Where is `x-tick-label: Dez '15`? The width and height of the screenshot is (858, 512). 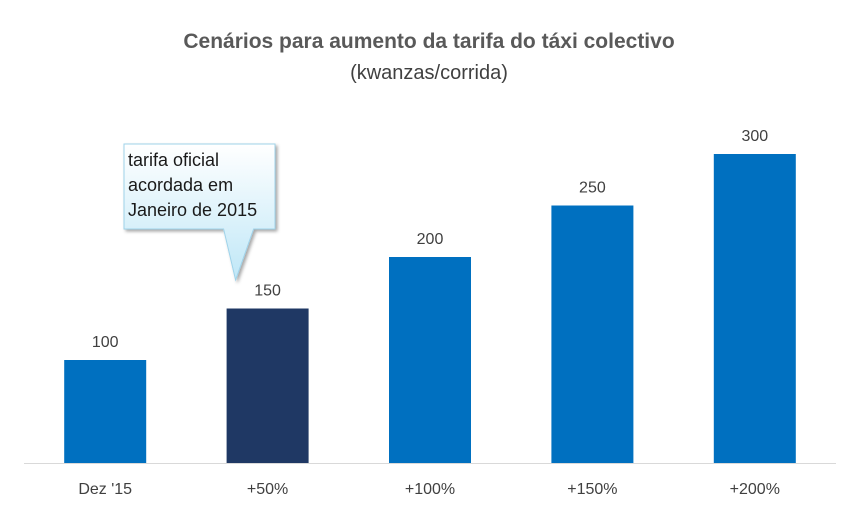
x-tick-label: Dez '15 is located at coordinates (105, 489).